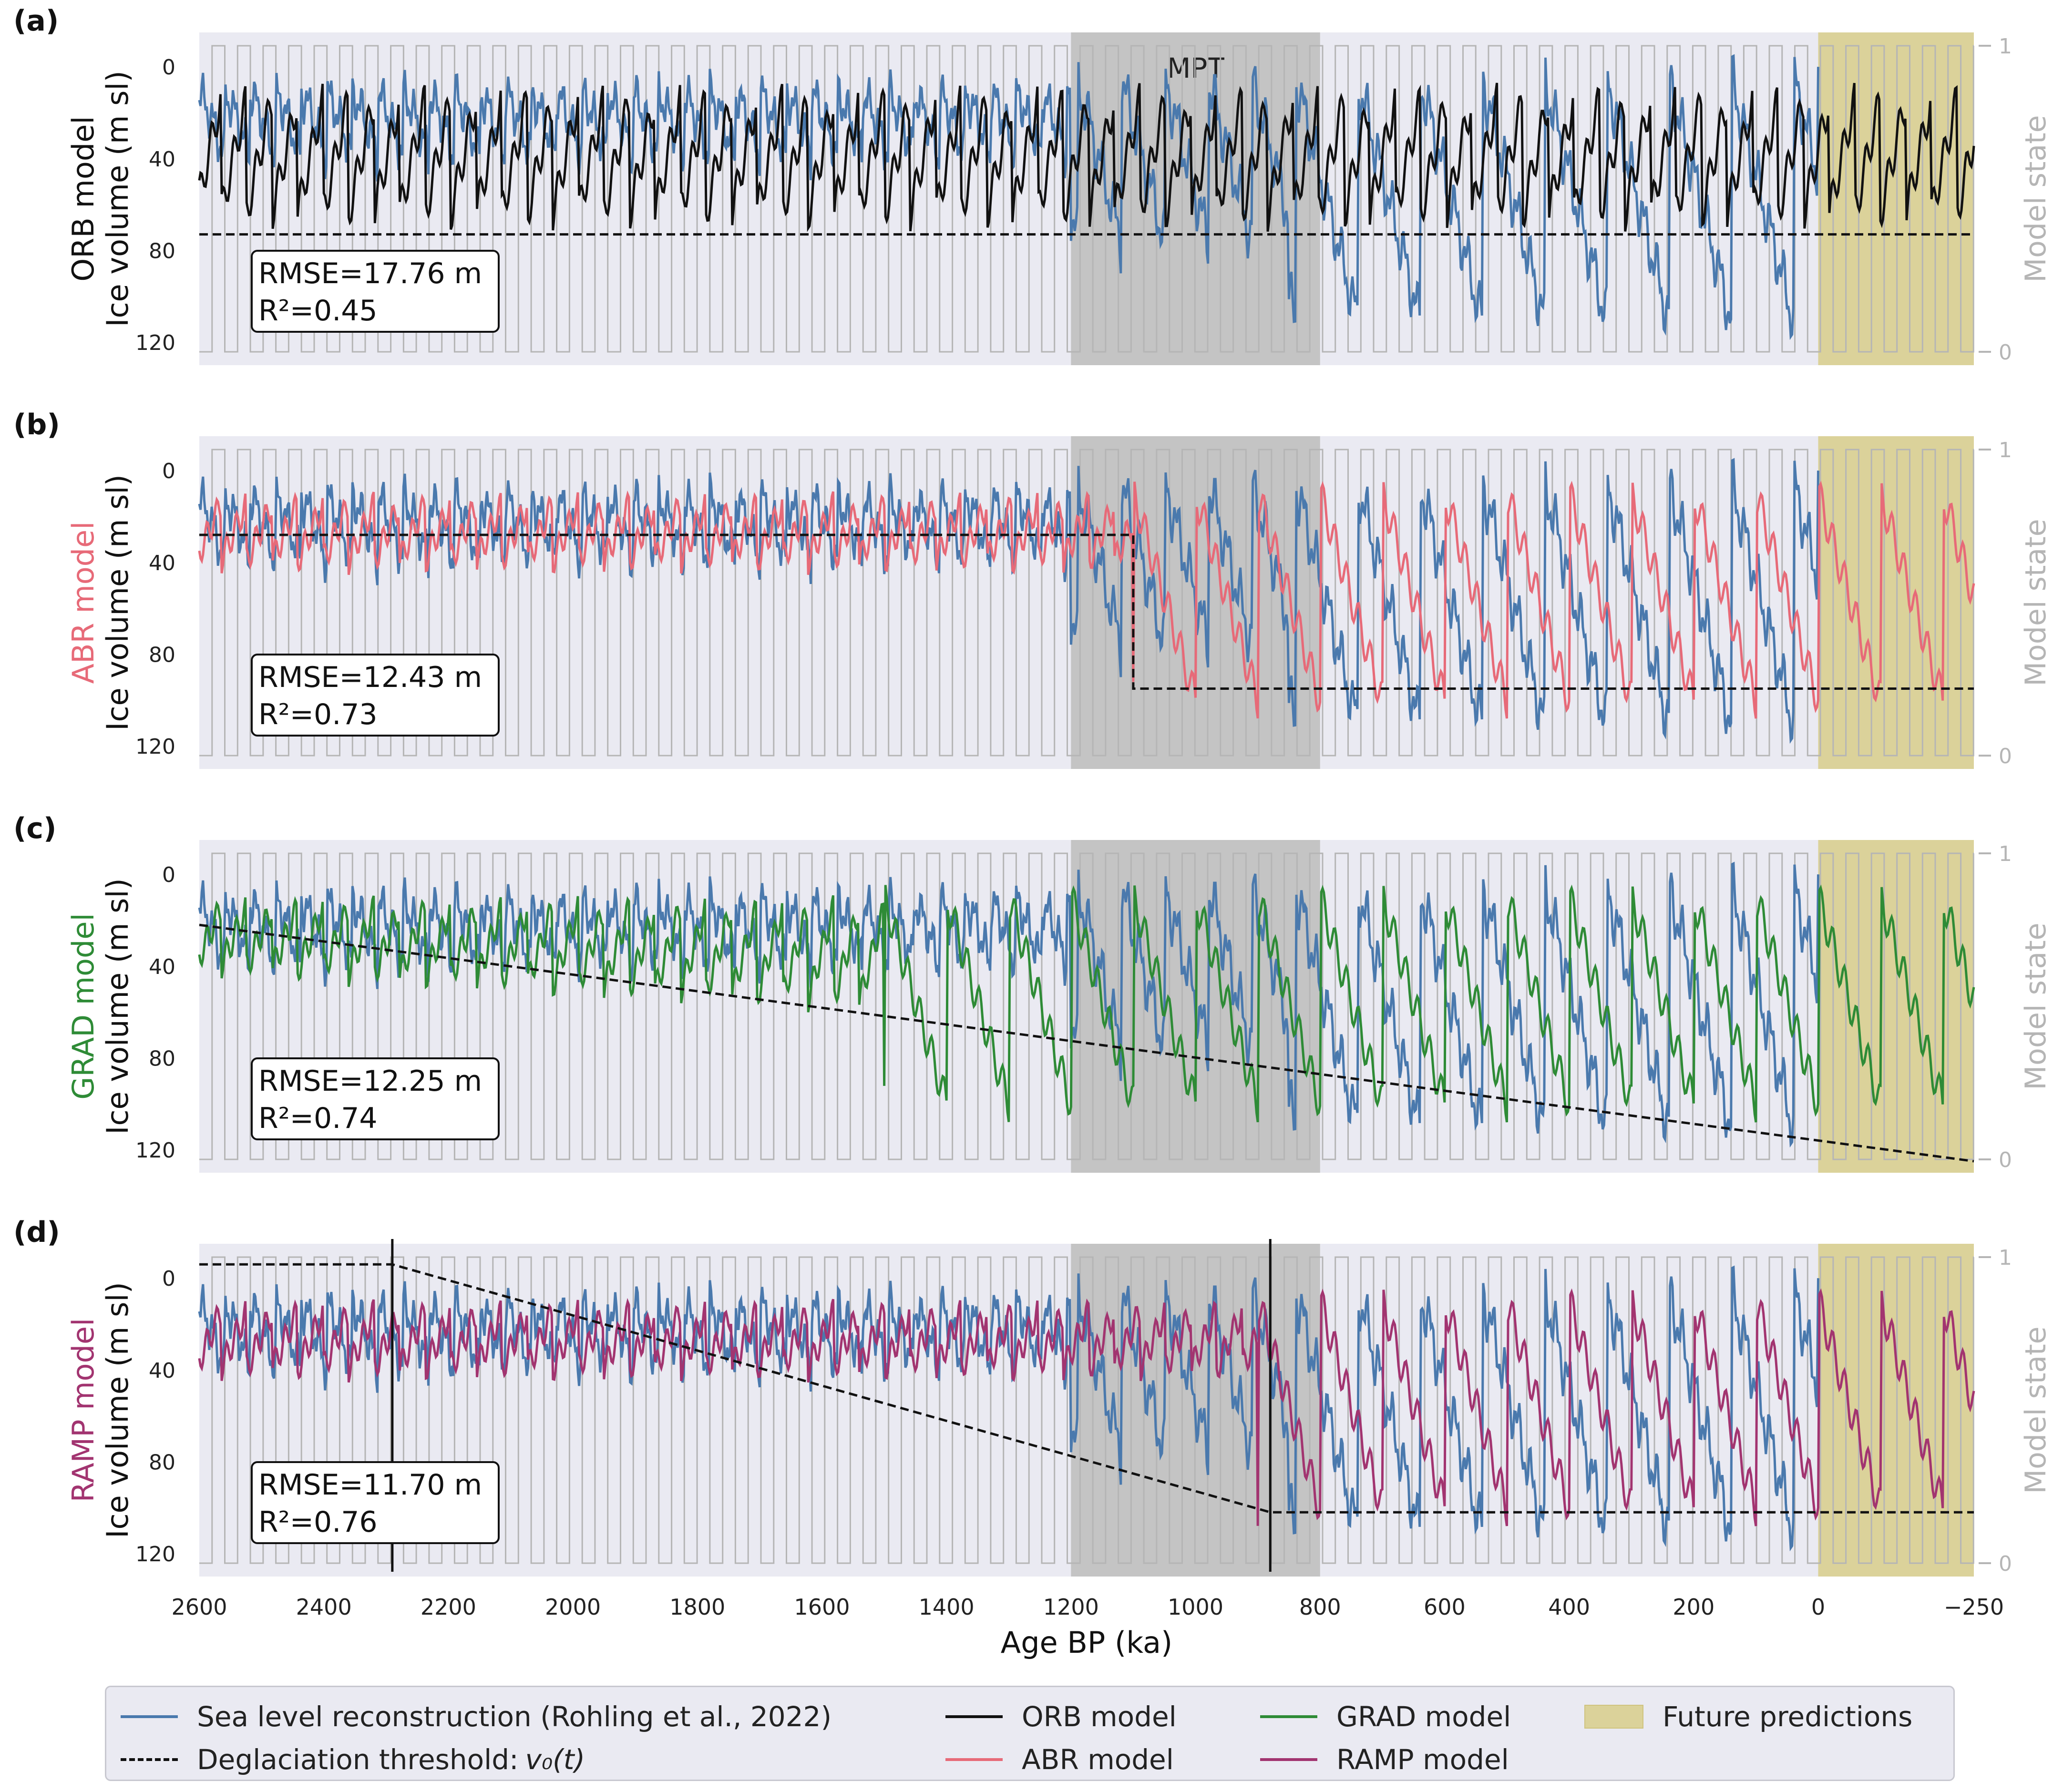  I want to click on r2-label: R²=0.74, so click(318, 1118).